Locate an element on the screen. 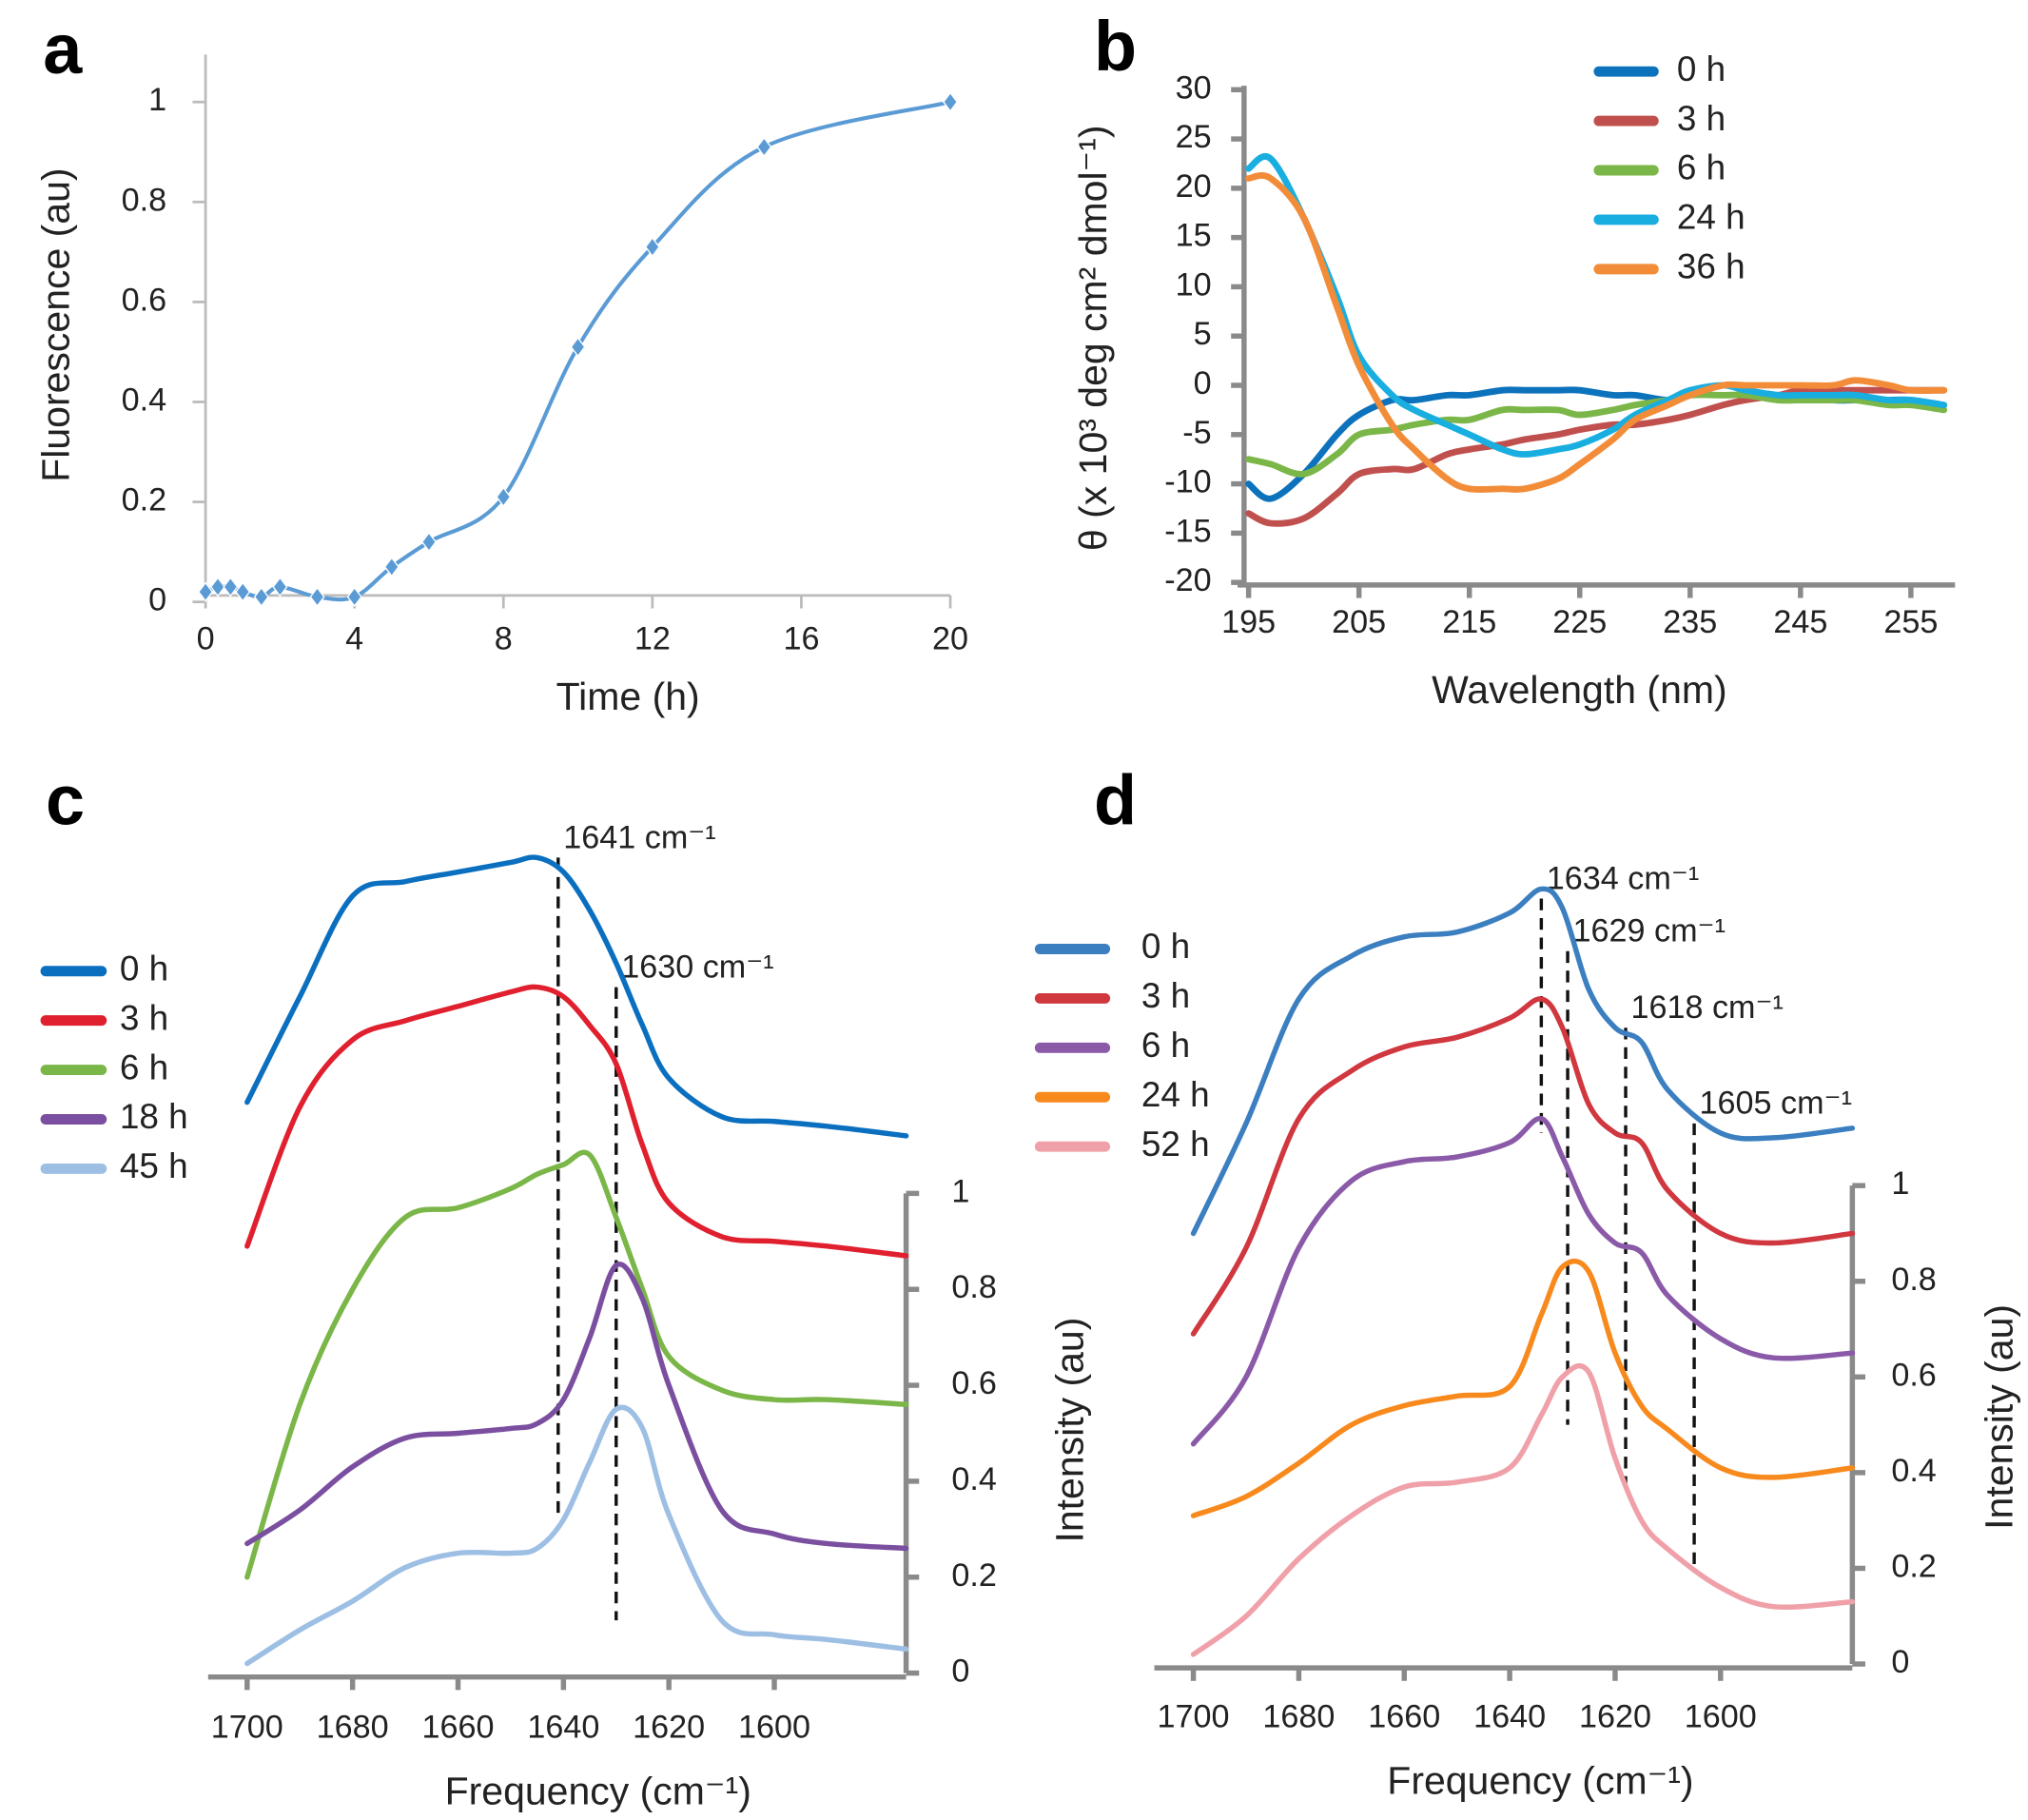 The width and height of the screenshot is (2028, 1820). x-tick-label: 205 is located at coordinates (1359, 622).